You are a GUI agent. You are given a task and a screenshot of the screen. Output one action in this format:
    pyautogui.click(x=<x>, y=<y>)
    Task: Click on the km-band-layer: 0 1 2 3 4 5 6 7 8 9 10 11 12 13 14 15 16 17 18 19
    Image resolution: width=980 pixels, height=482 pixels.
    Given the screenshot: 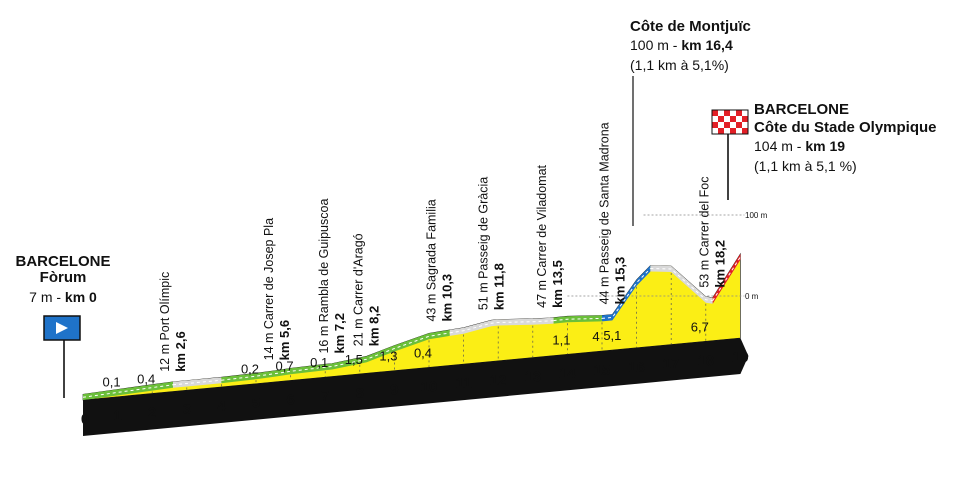 What is the action you would take?
    pyautogui.click(x=415, y=387)
    